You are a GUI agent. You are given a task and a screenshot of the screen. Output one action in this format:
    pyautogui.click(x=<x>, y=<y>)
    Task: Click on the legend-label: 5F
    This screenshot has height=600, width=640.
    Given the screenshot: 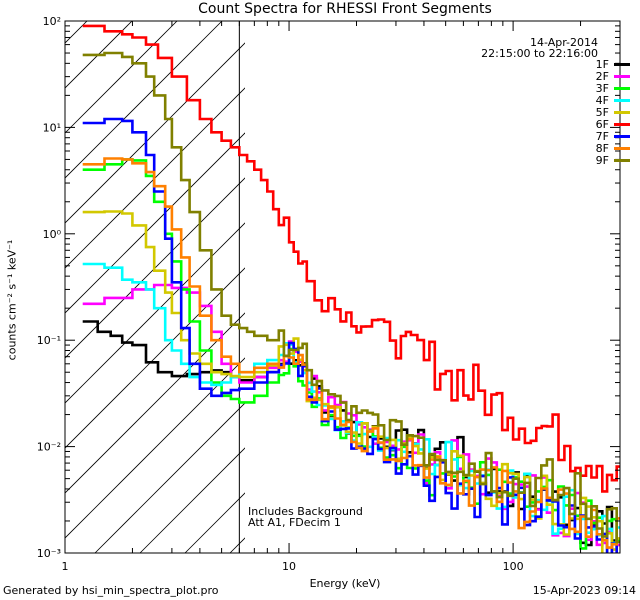 What is the action you would take?
    pyautogui.click(x=602, y=112)
    